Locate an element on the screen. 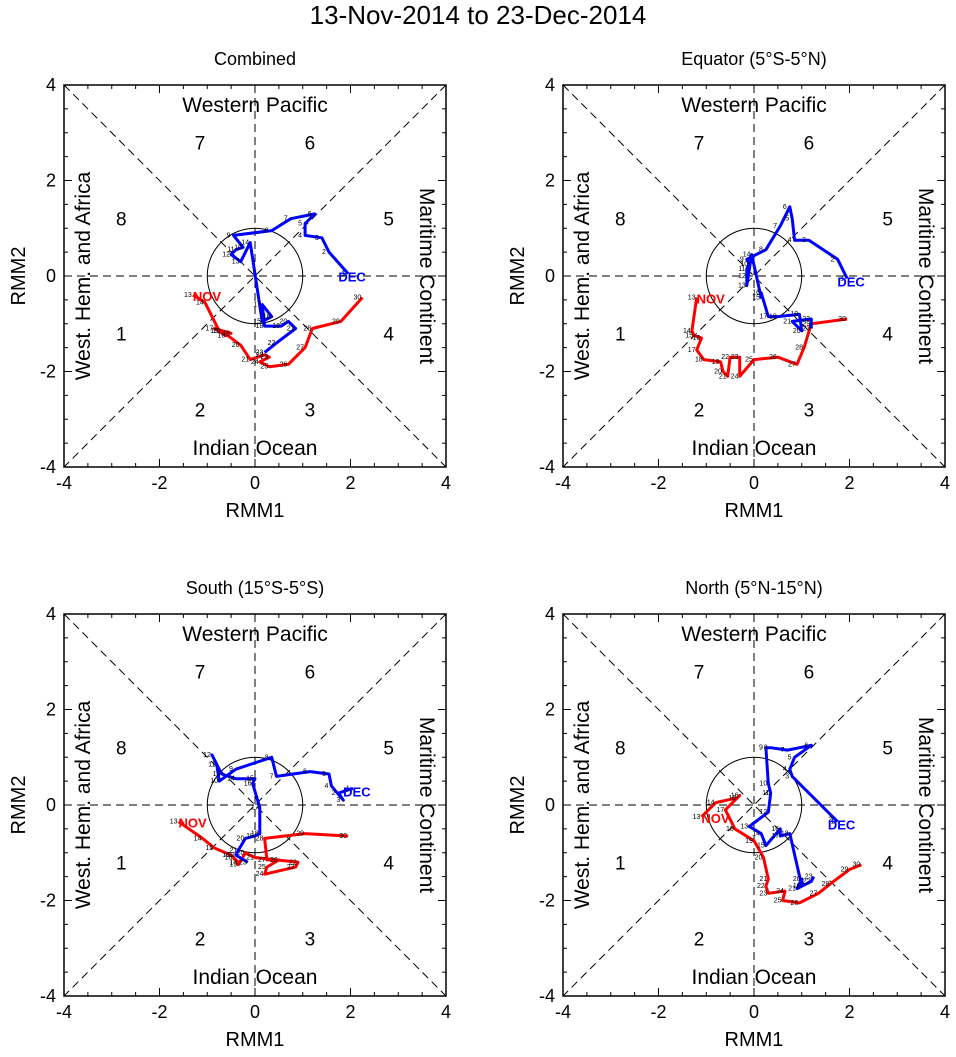 This screenshot has height=1057, width=956. day-label: 4 is located at coordinates (790, 240).